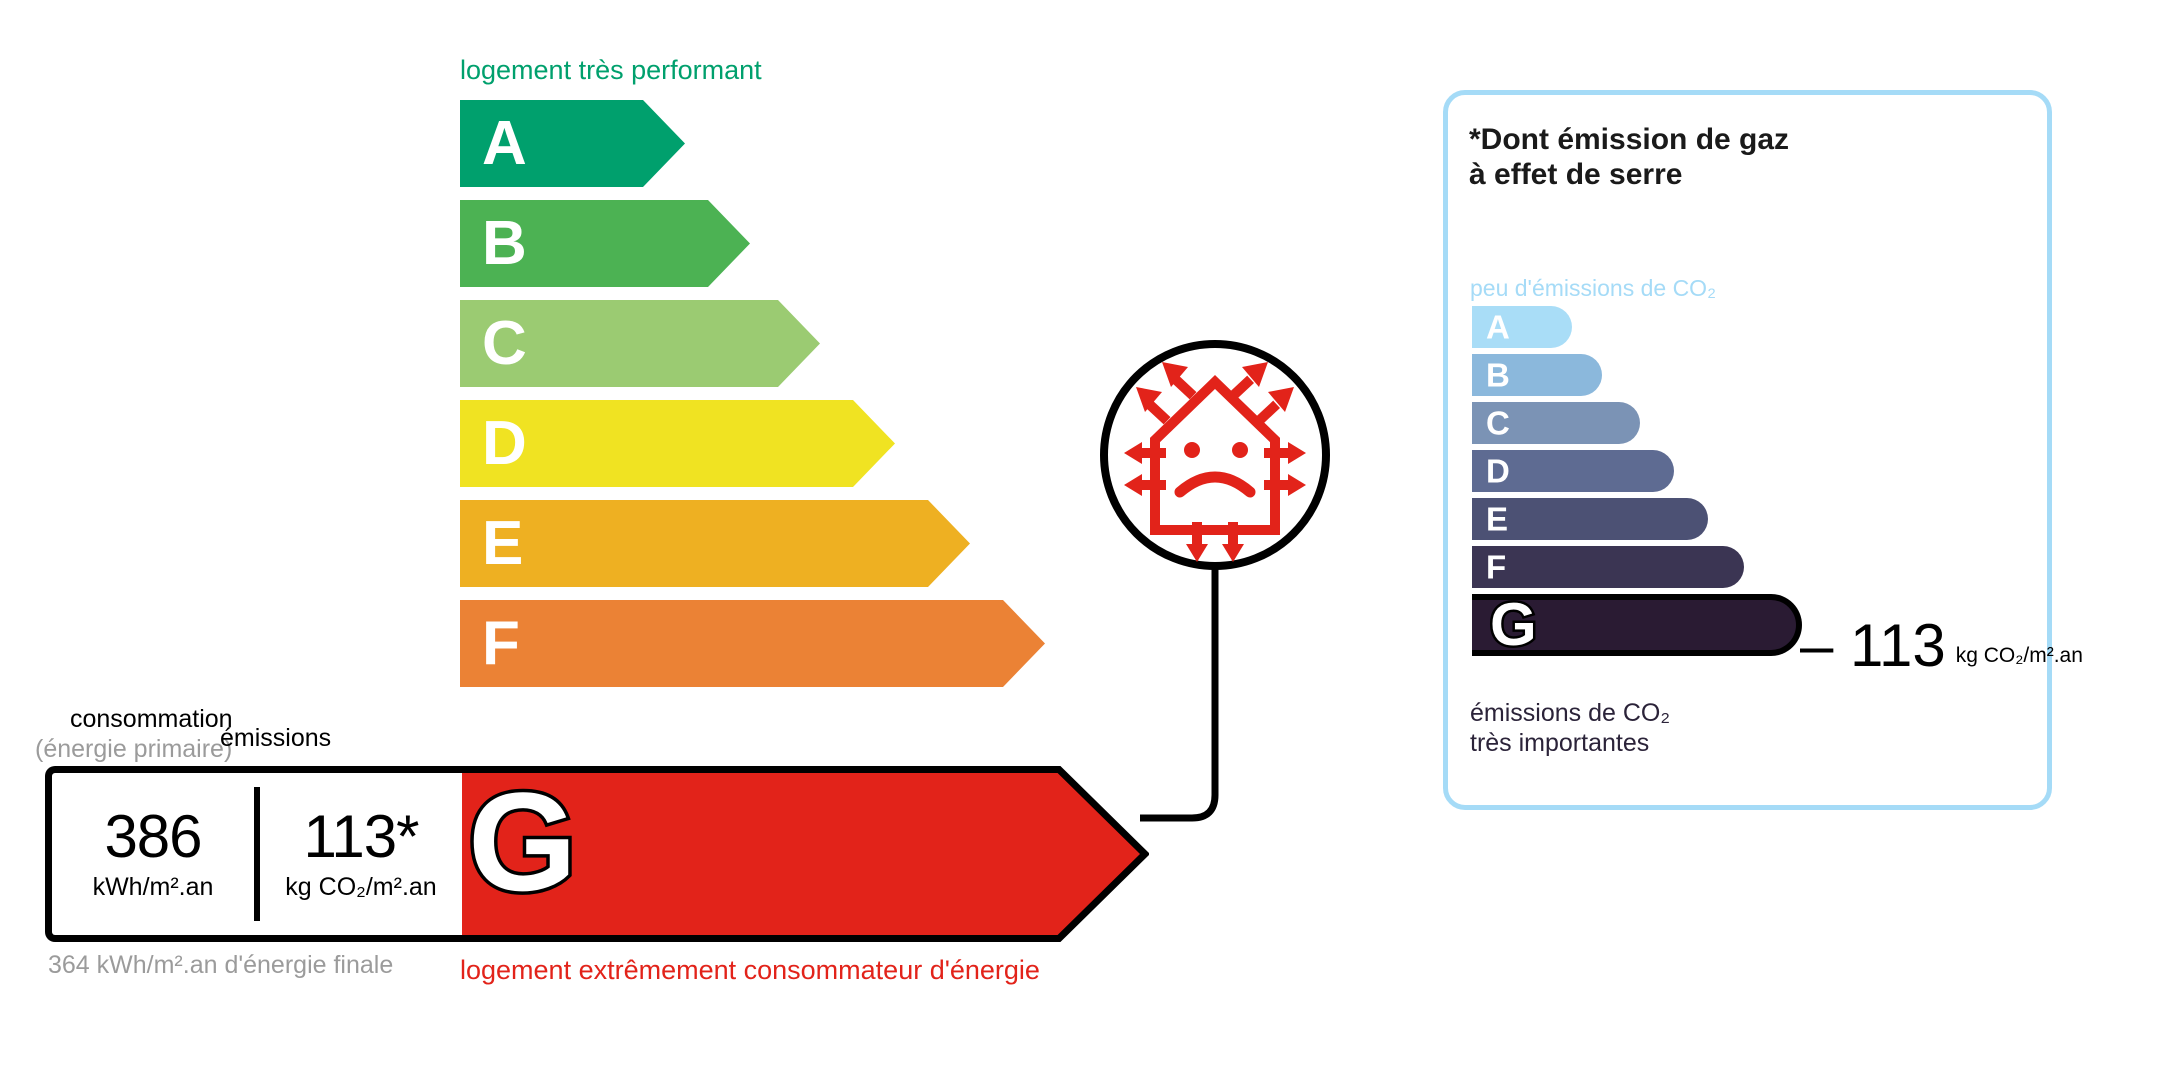  I want to click on label-consommation: consommation, so click(151, 719).